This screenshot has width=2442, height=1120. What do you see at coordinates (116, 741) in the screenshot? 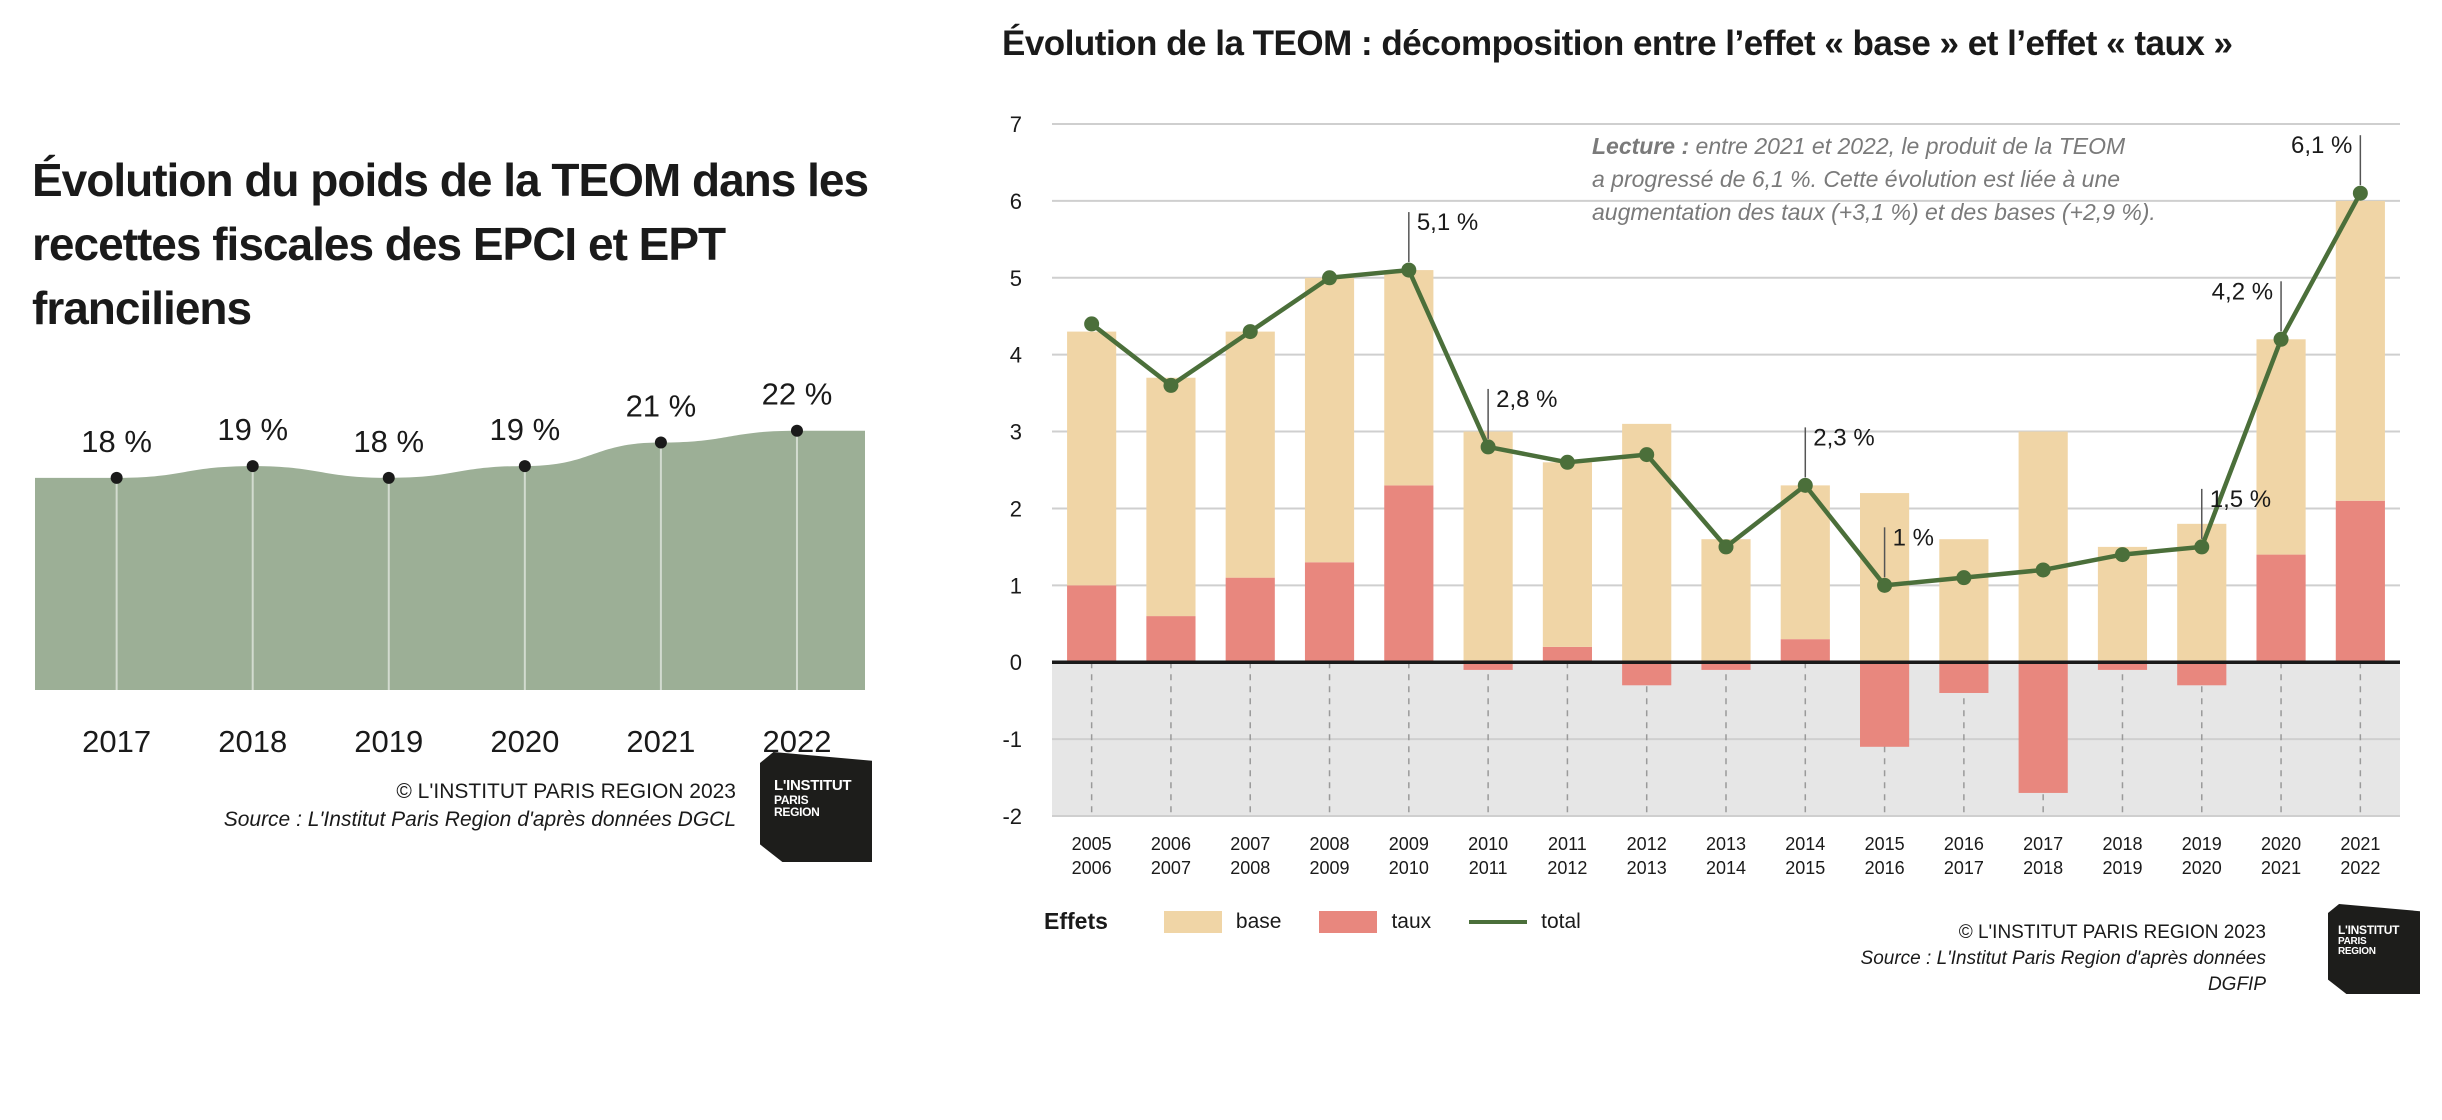
I see `x-tick-label: 2017` at bounding box center [116, 741].